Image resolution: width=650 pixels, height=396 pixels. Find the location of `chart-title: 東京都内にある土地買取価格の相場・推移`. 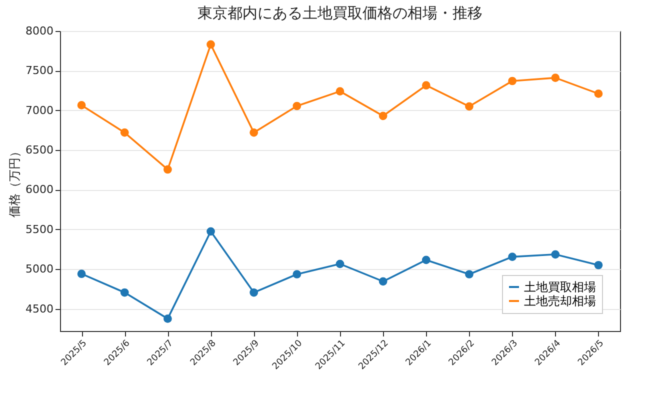

chart-title: 東京都内にある土地買取価格の相場・推移 is located at coordinates (340, 13).